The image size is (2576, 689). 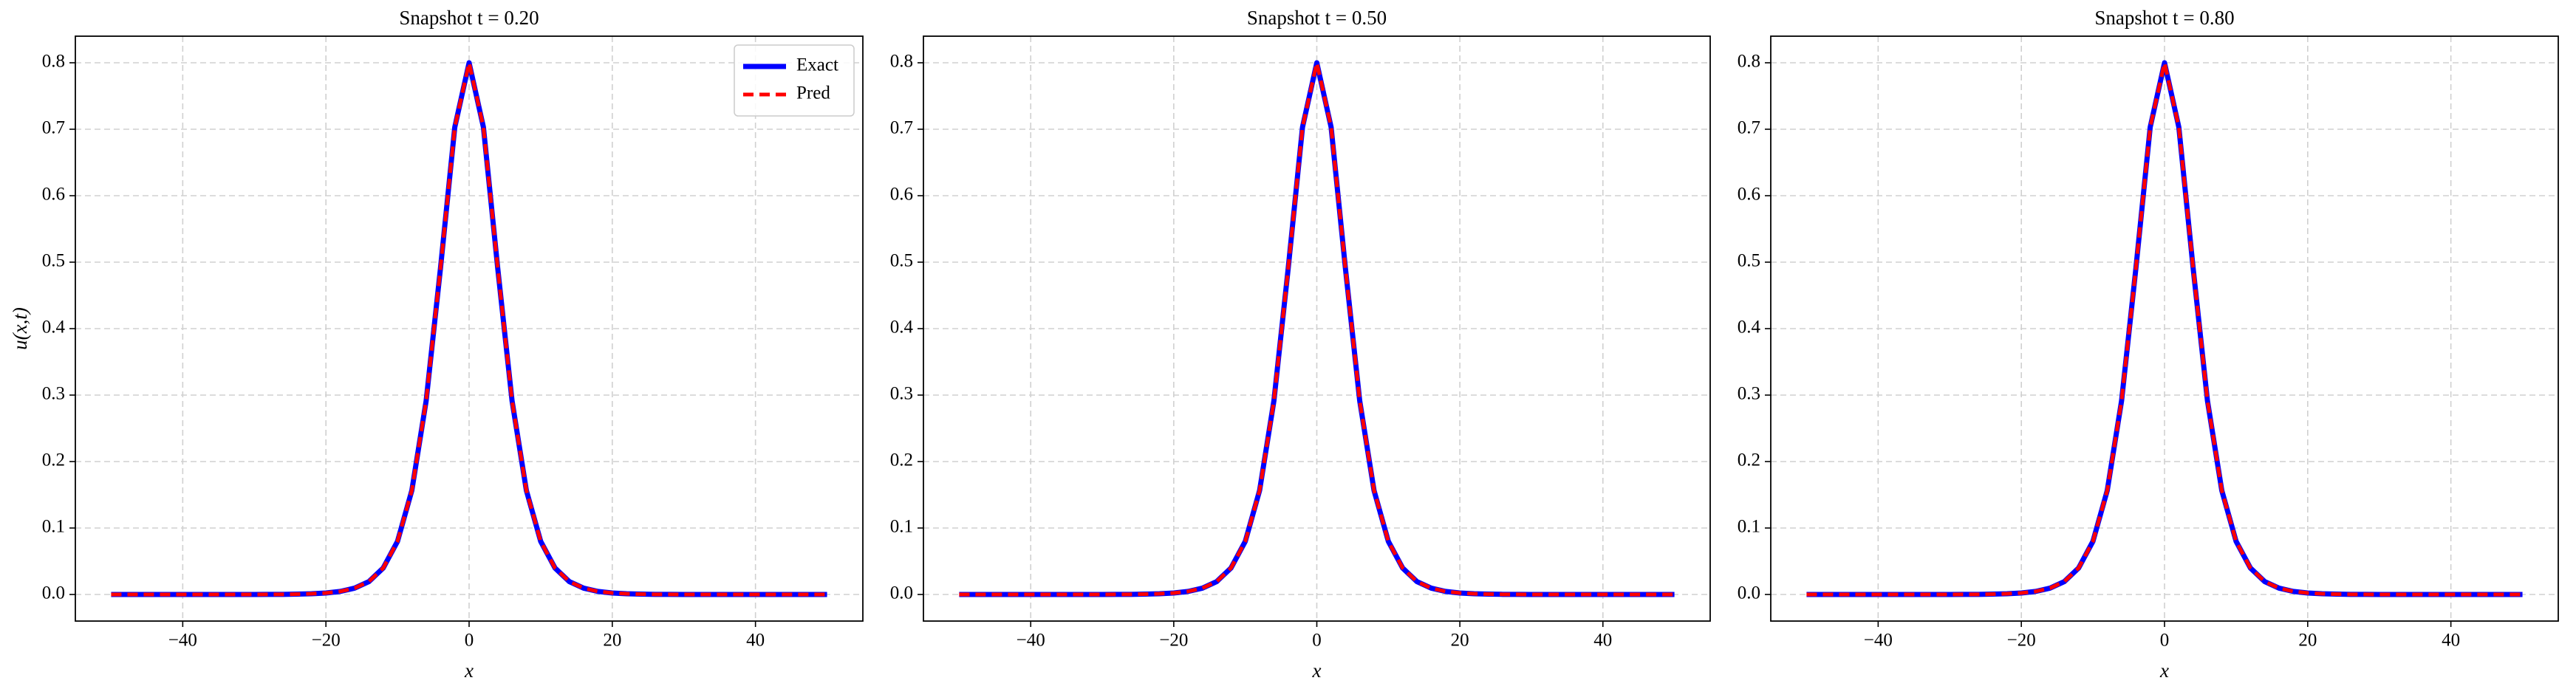 I want to click on legend-label: Pred, so click(x=813, y=93).